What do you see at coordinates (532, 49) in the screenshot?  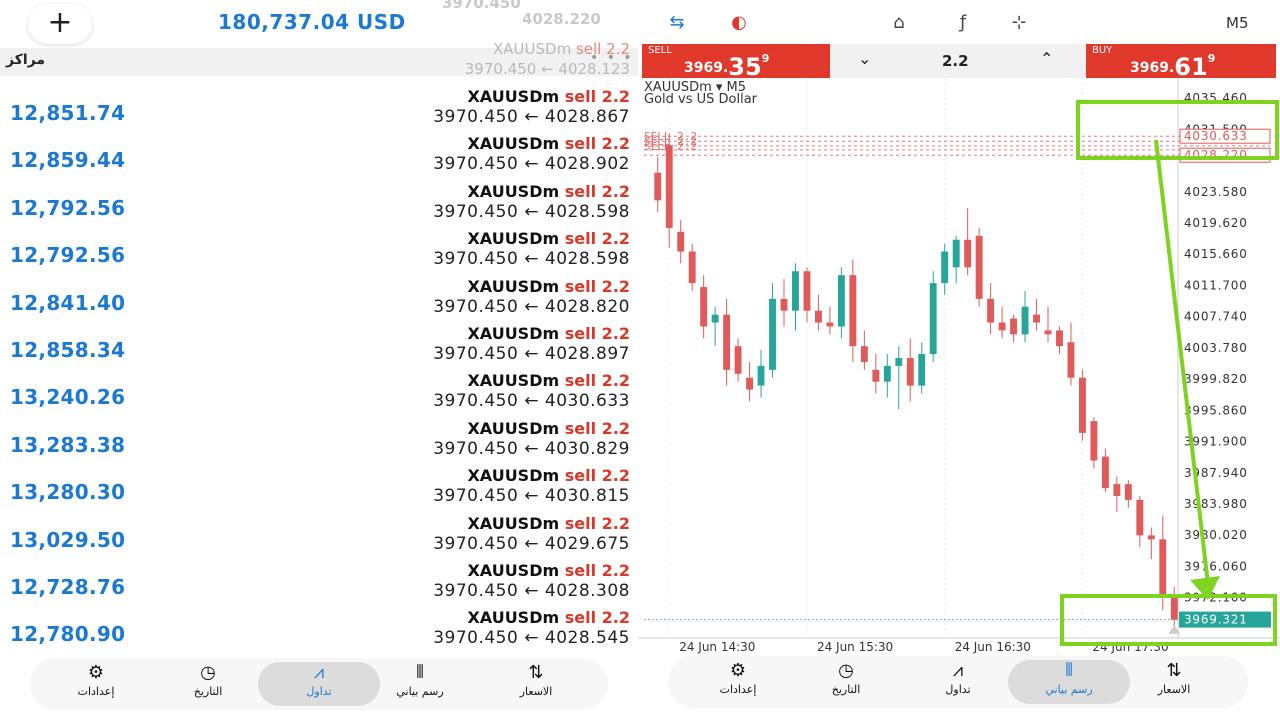 I see `scrolled-row-symbol-text: XAUUSDm` at bounding box center [532, 49].